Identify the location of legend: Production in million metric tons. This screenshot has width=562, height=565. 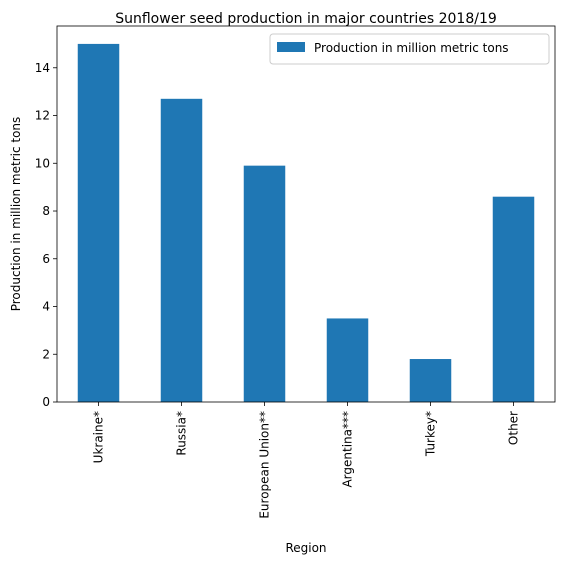
(409, 49).